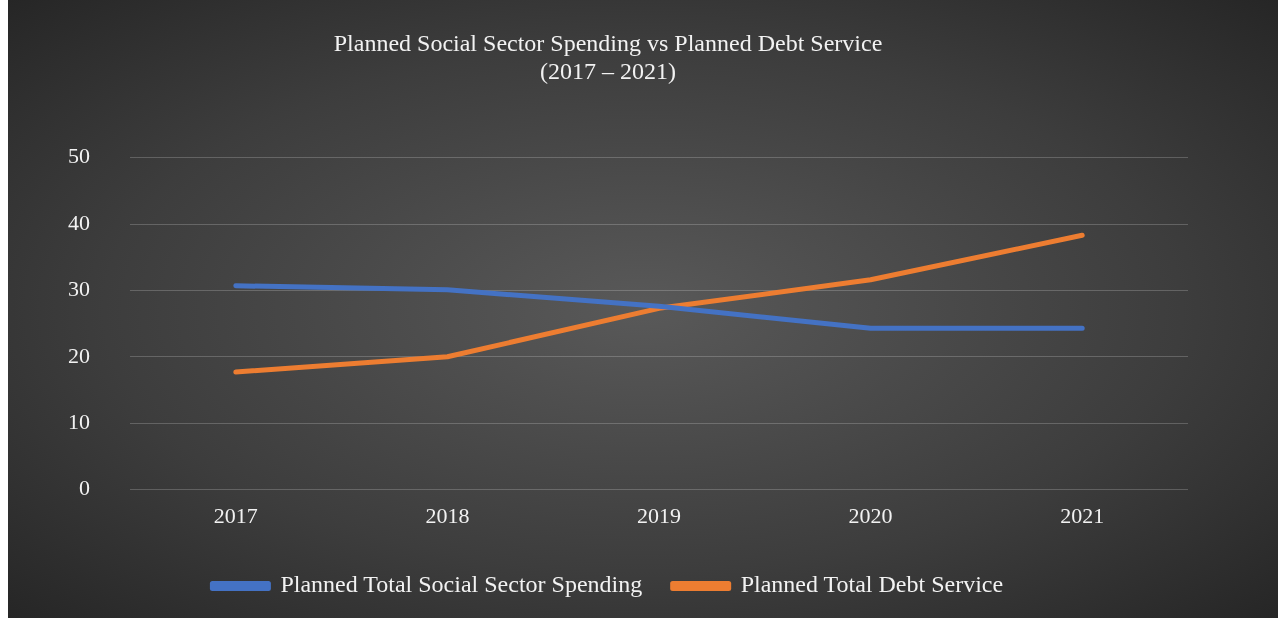  Describe the element at coordinates (872, 584) in the screenshot. I see `legend-label: Planned Total Debt Service` at that location.